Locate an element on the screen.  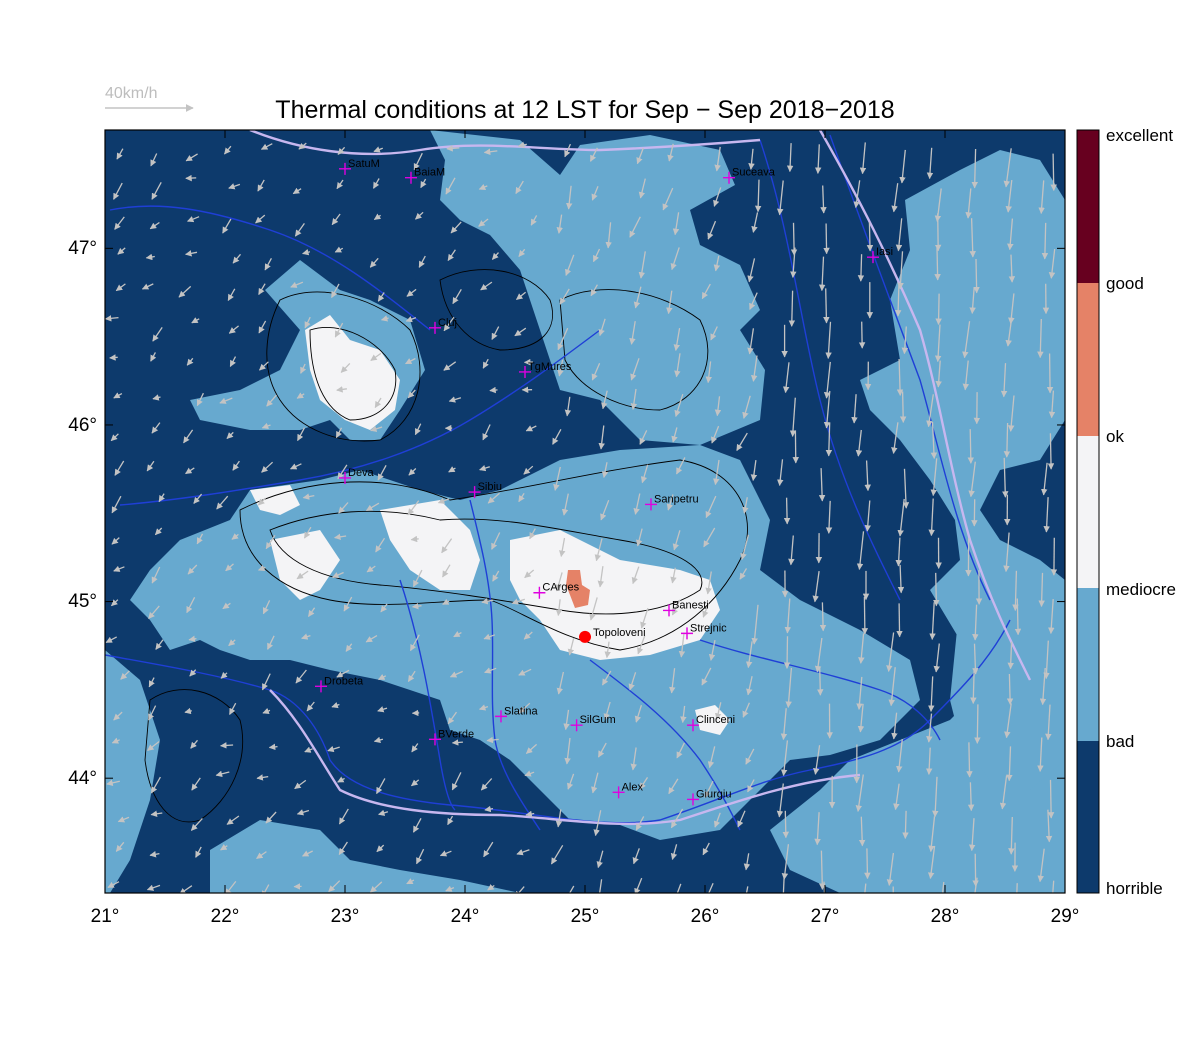
station-label: SatuM is located at coordinates (364, 164).